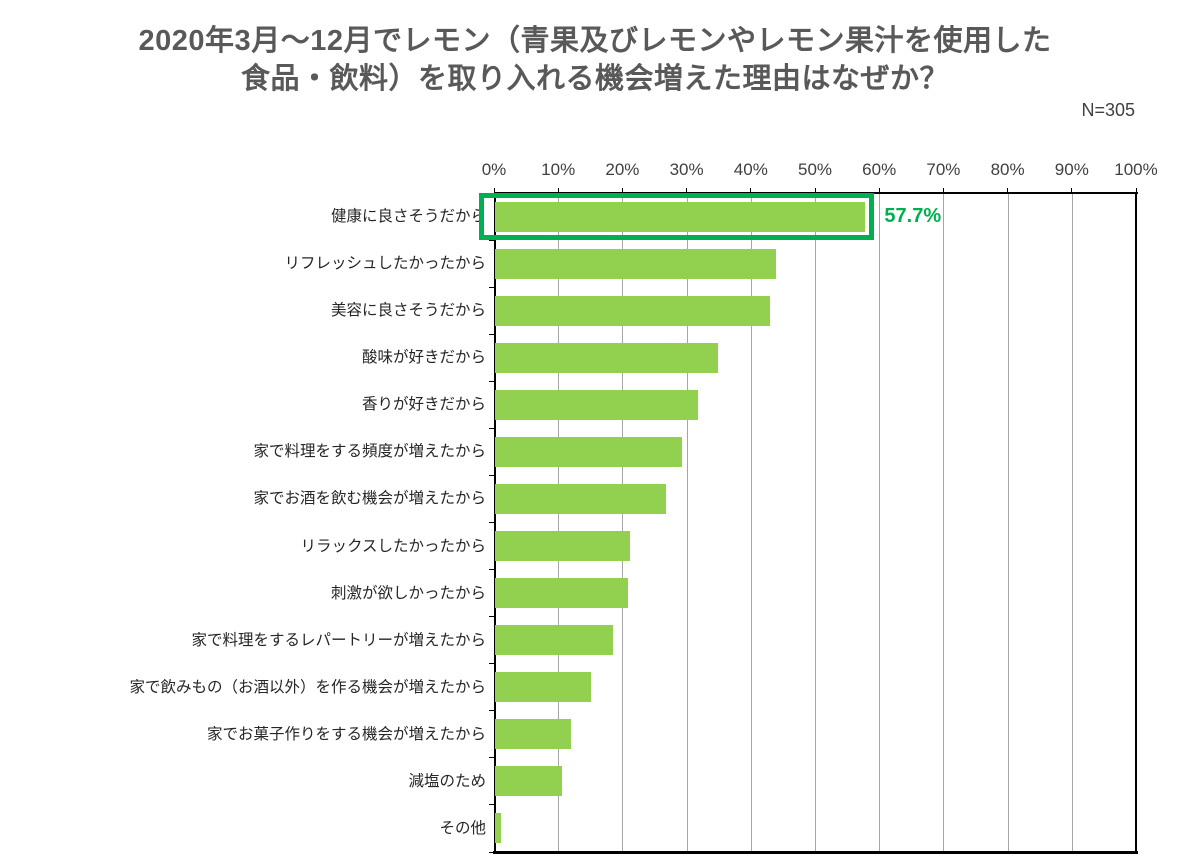 The width and height of the screenshot is (1190, 867). What do you see at coordinates (385, 264) in the screenshot?
I see `category-label: リフレッシュしたかったから` at bounding box center [385, 264].